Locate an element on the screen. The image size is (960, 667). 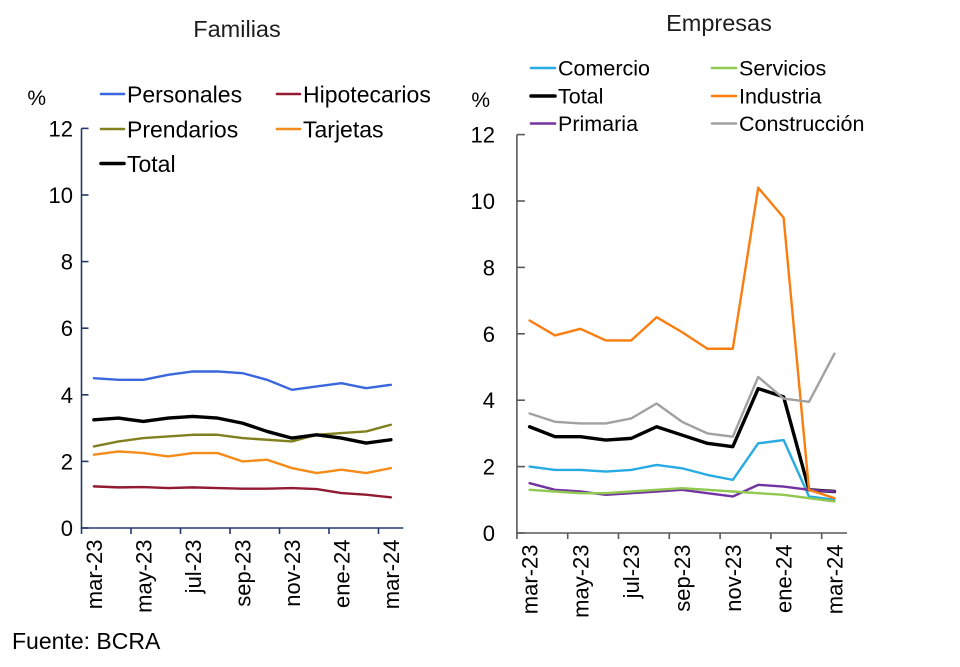
series-line-hipotecarios is located at coordinates (242, 492).